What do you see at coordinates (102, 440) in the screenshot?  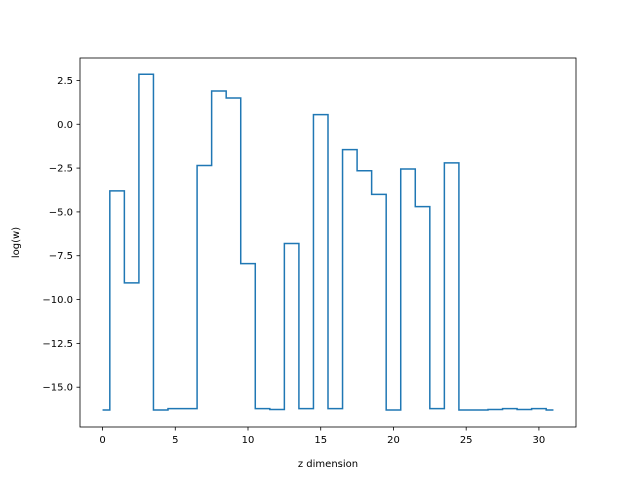 I see `x-tick-label: 0` at bounding box center [102, 440].